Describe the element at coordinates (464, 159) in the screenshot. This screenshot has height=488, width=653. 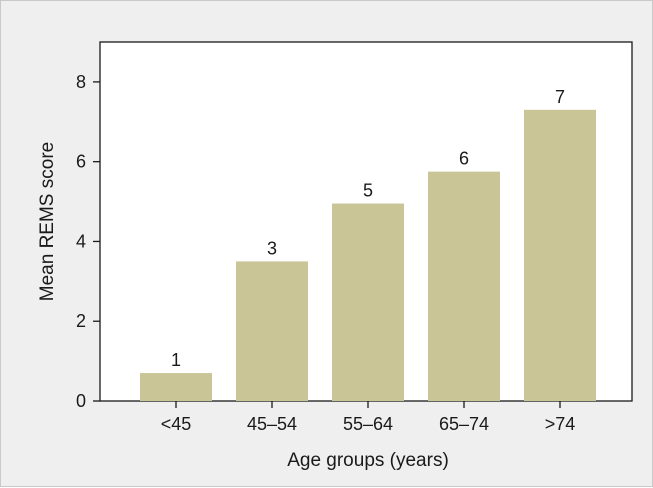
I see `data-label-4: 6` at that location.